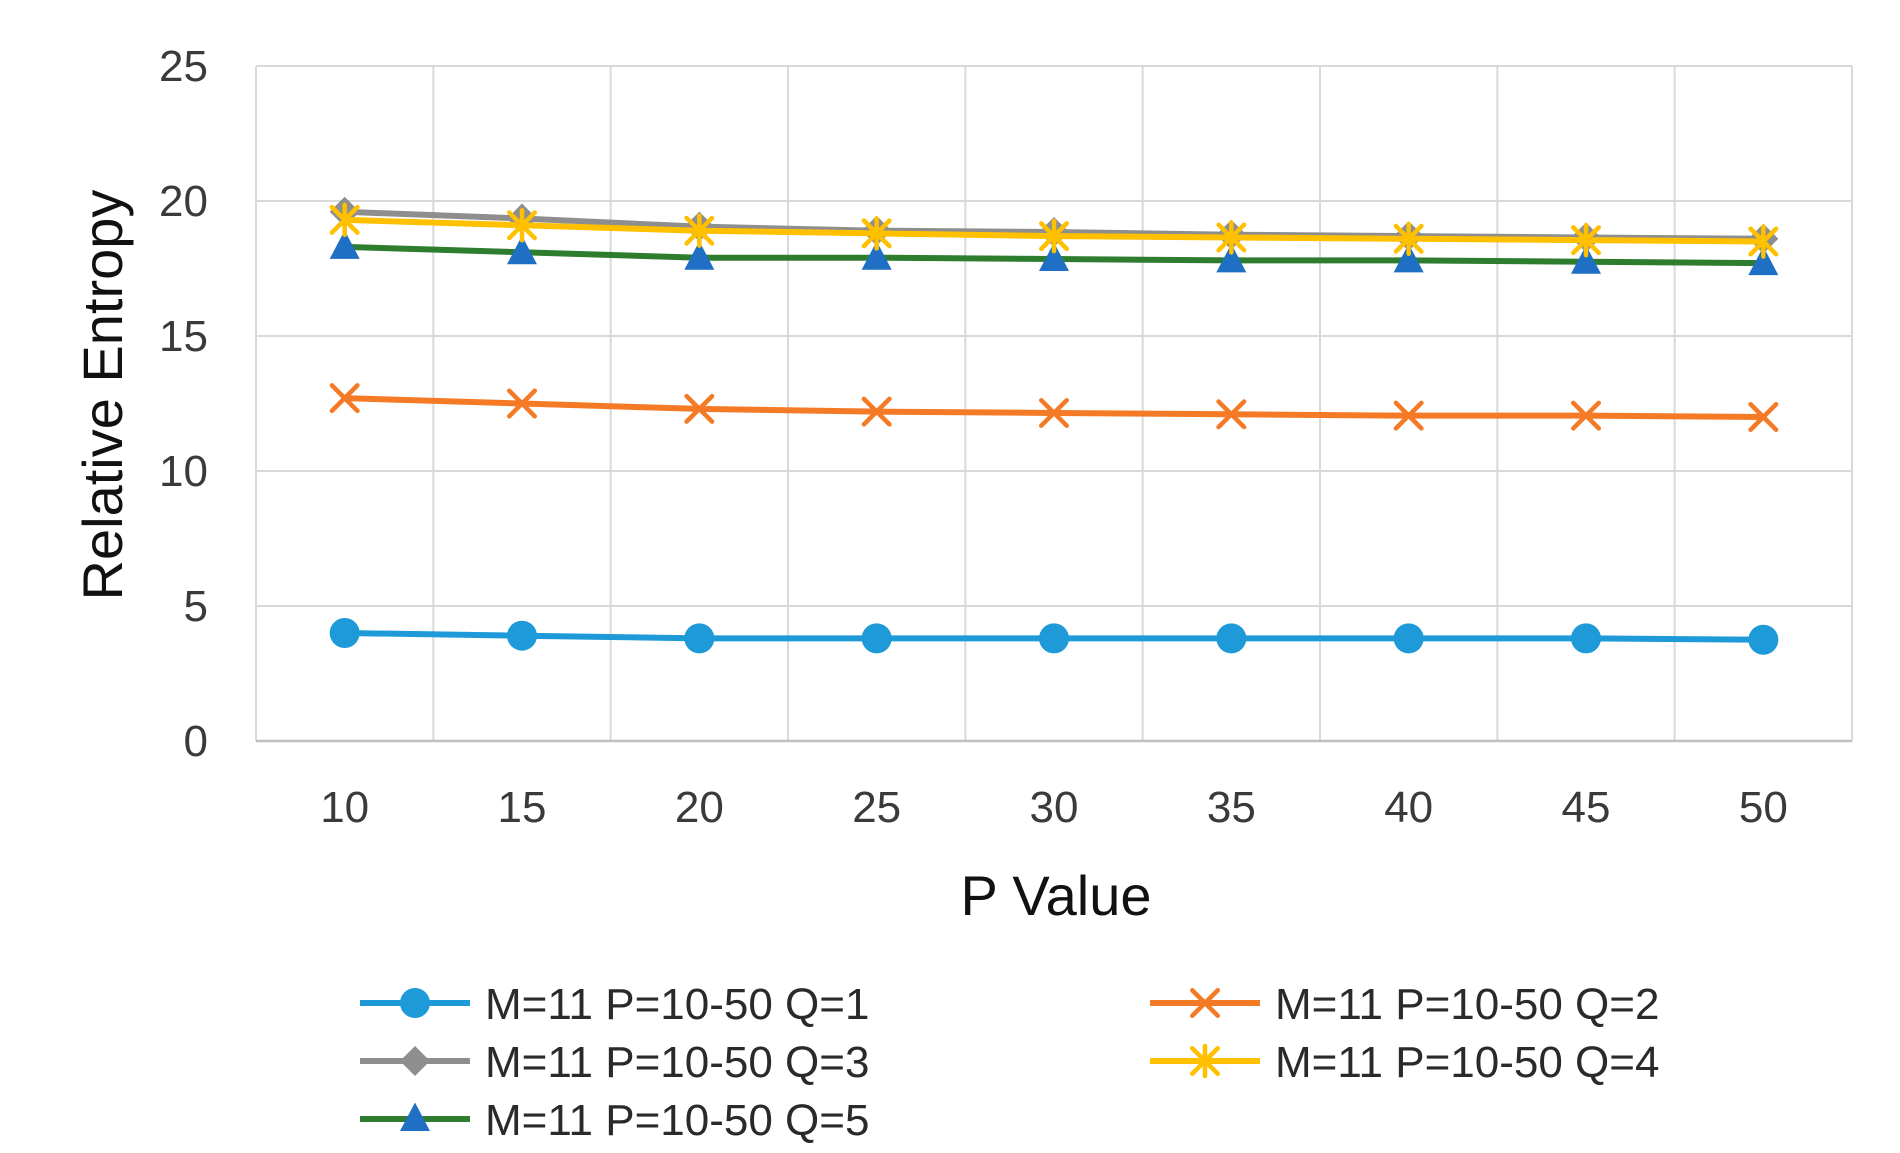  What do you see at coordinates (522, 807) in the screenshot?
I see `x-tick-label: 15` at bounding box center [522, 807].